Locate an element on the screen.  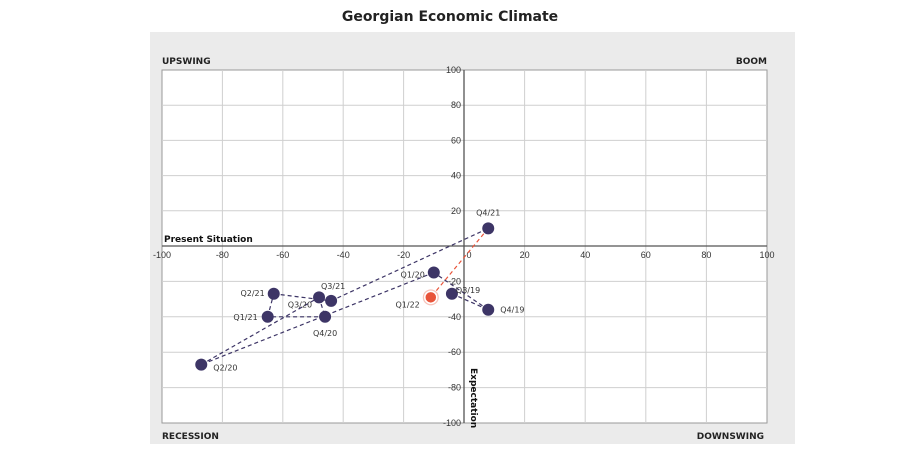
point-label: Q3/21 is located at coordinates (333, 286).